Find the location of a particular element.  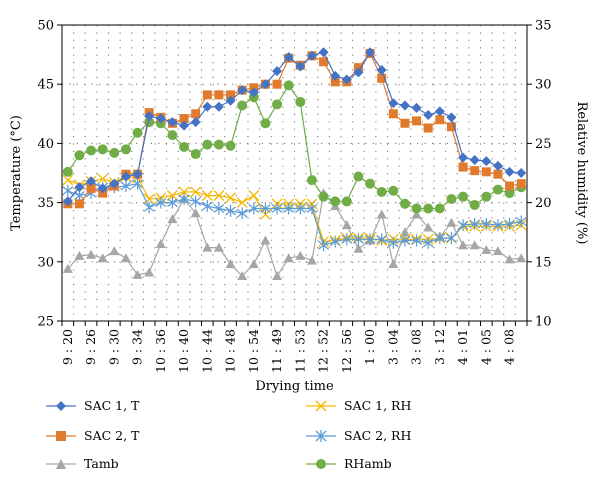

y-right-tick-label: 30 is located at coordinates (543, 85).